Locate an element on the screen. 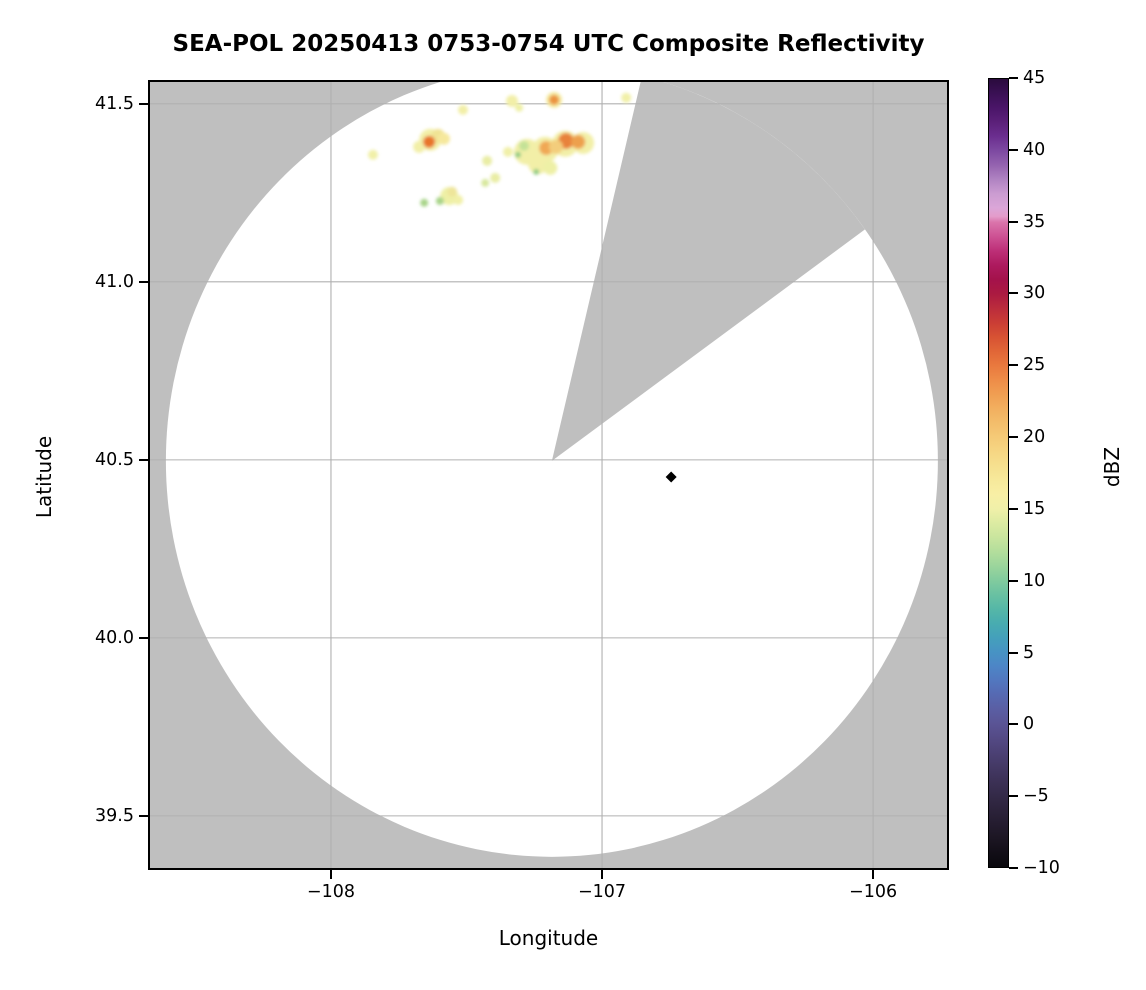 The width and height of the screenshot is (1146, 990). y-tick-label: 41.0 is located at coordinates (114, 281).